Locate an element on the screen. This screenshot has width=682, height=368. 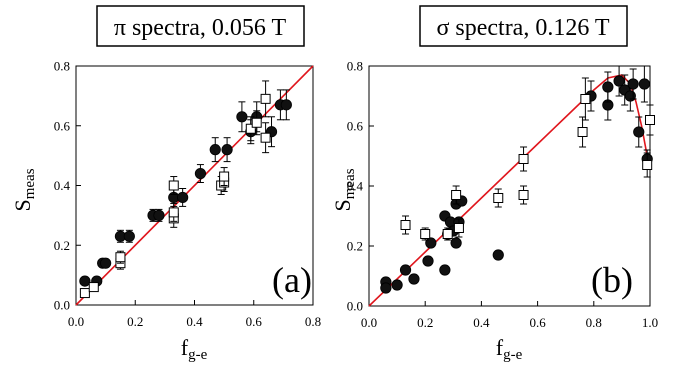
panel-label: (b) is located at coordinates (612, 280).